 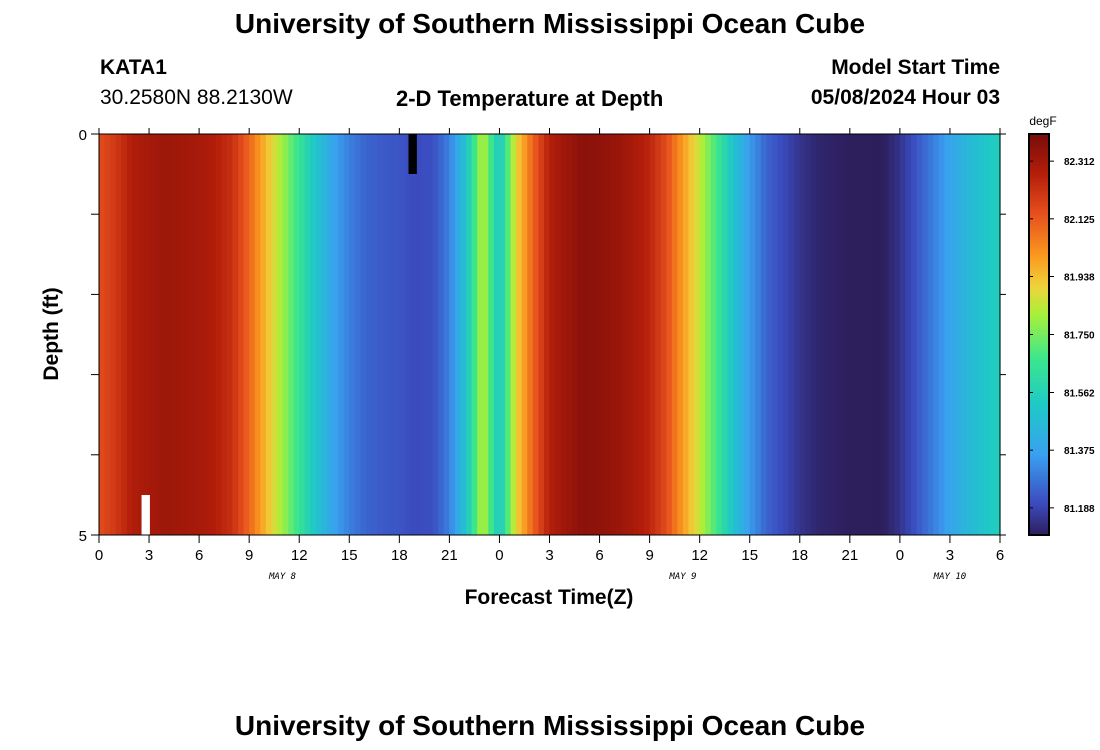 What do you see at coordinates (282, 577) in the screenshot?
I see `x-date-label: MAY 8` at bounding box center [282, 577].